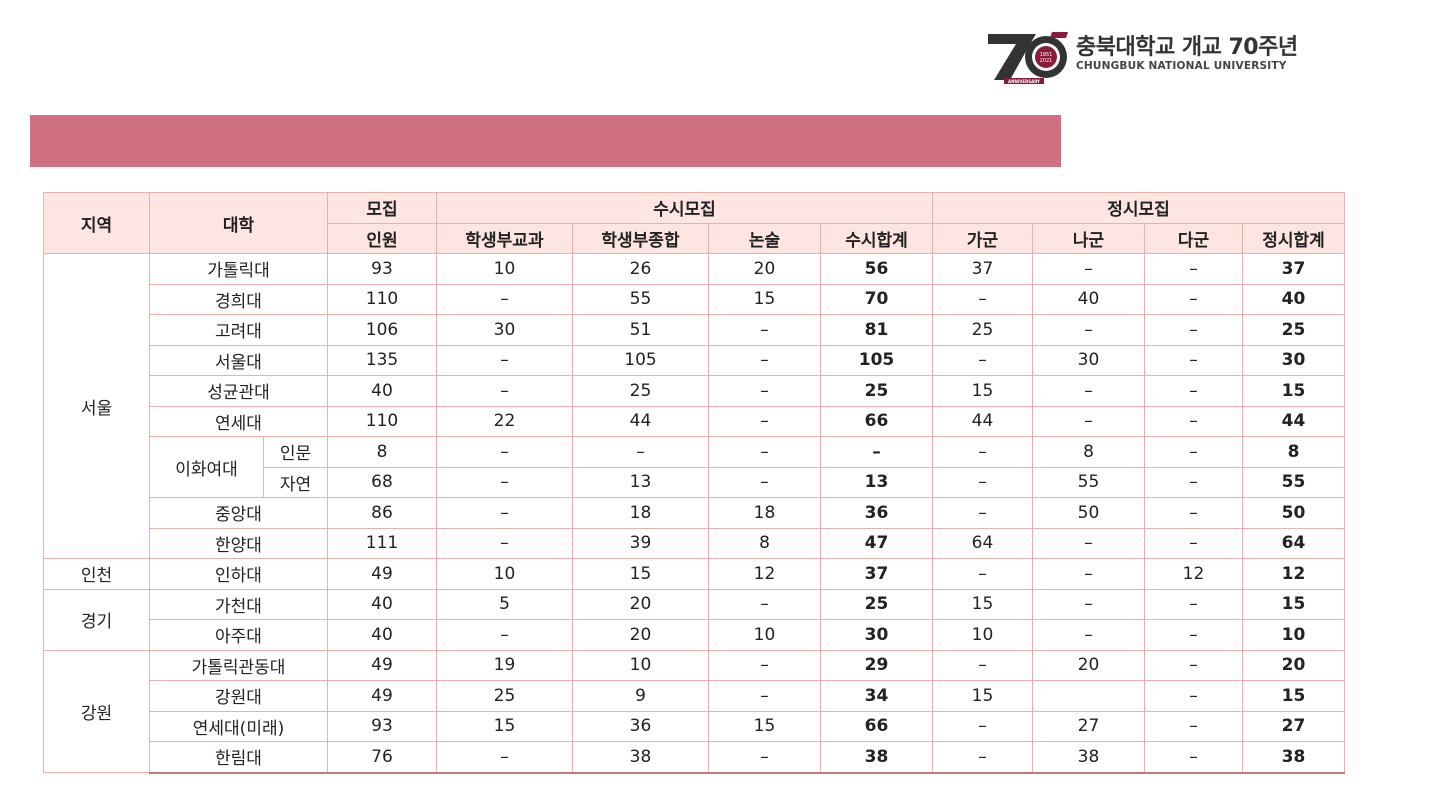 The height and width of the screenshot is (810, 1440). Describe the element at coordinates (96, 619) in the screenshot. I see `region-cell: 경기` at that location.